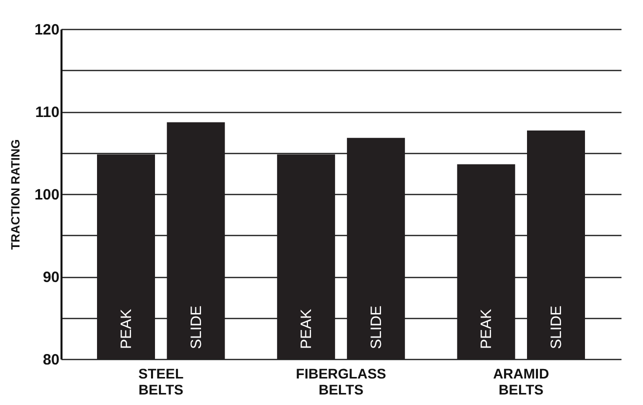 The width and height of the screenshot is (643, 405). What do you see at coordinates (47, 112) in the screenshot?
I see `y-tick-label: 110` at bounding box center [47, 112].